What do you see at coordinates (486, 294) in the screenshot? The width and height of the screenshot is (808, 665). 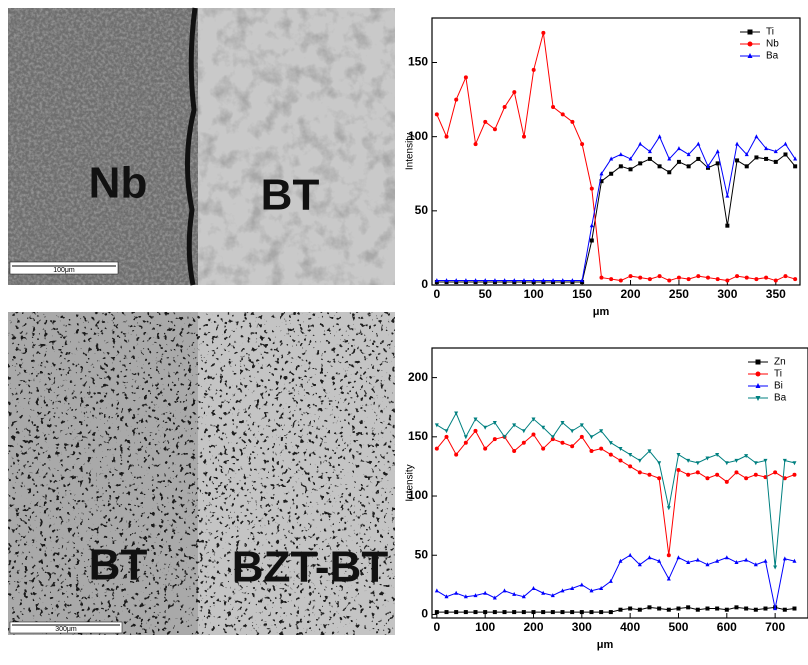 I see `x-tick-label: 50` at bounding box center [486, 294].